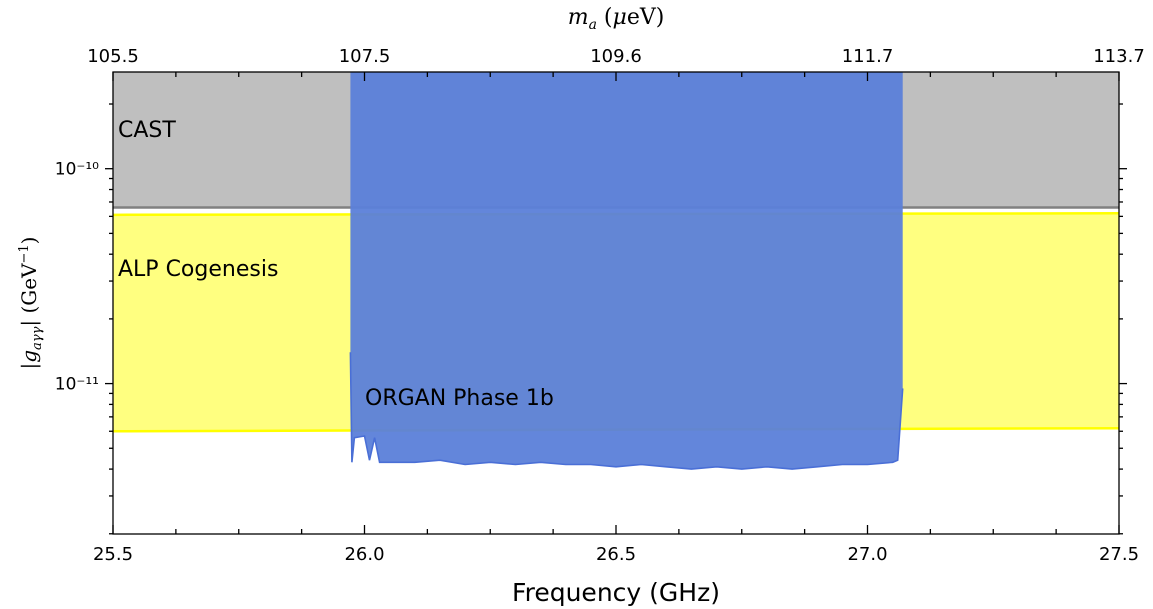 Image resolution: width=1153 pixels, height=609 pixels. What do you see at coordinates (459, 398) in the screenshot?
I see `organ-phase-1b-label: ORGAN Phase 1b` at bounding box center [459, 398].